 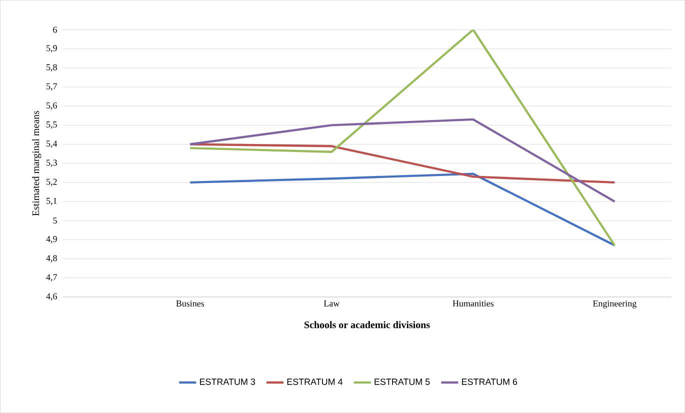 What do you see at coordinates (55, 221) in the screenshot?
I see `y-tick-label: 5` at bounding box center [55, 221].